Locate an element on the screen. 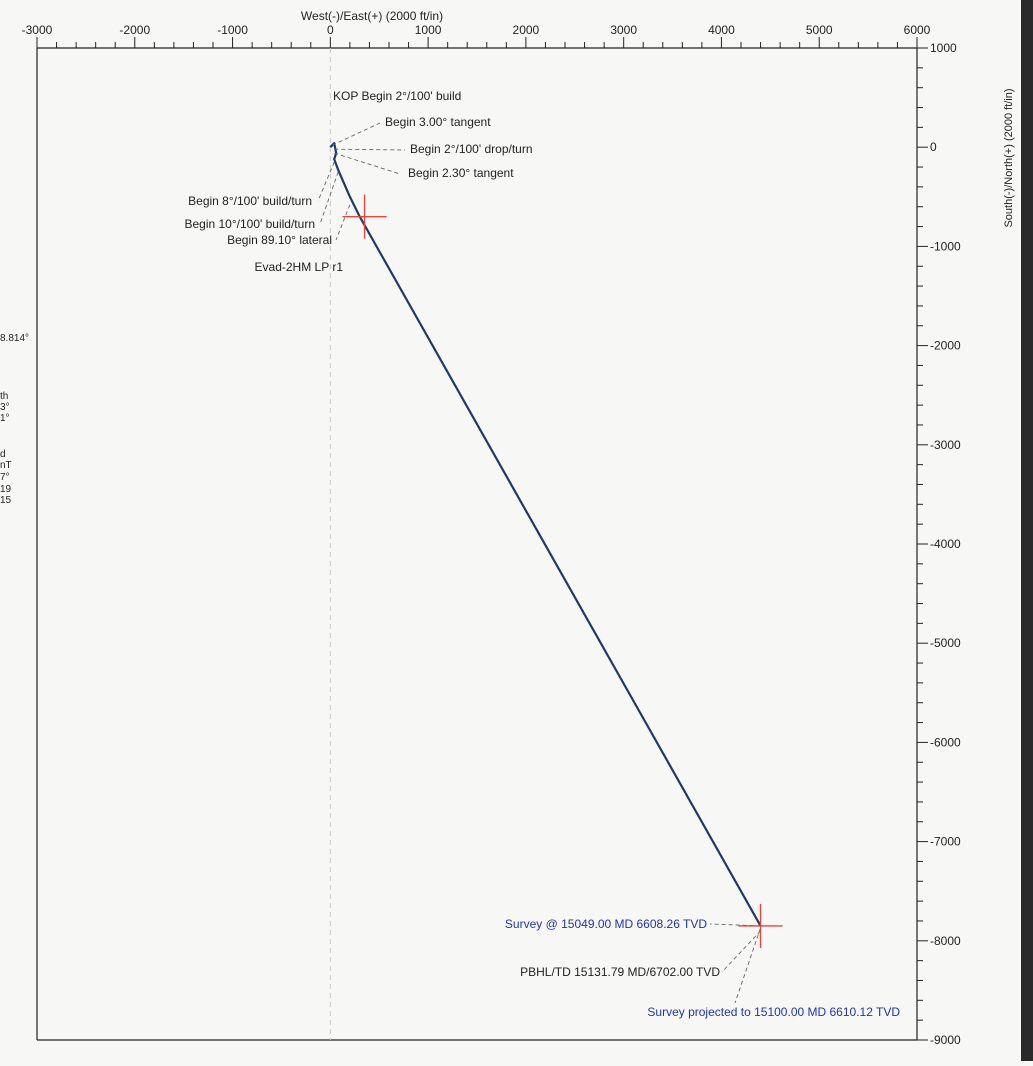 The image size is (1033, 1066). left-fragment-5: d is located at coordinates (3, 454).